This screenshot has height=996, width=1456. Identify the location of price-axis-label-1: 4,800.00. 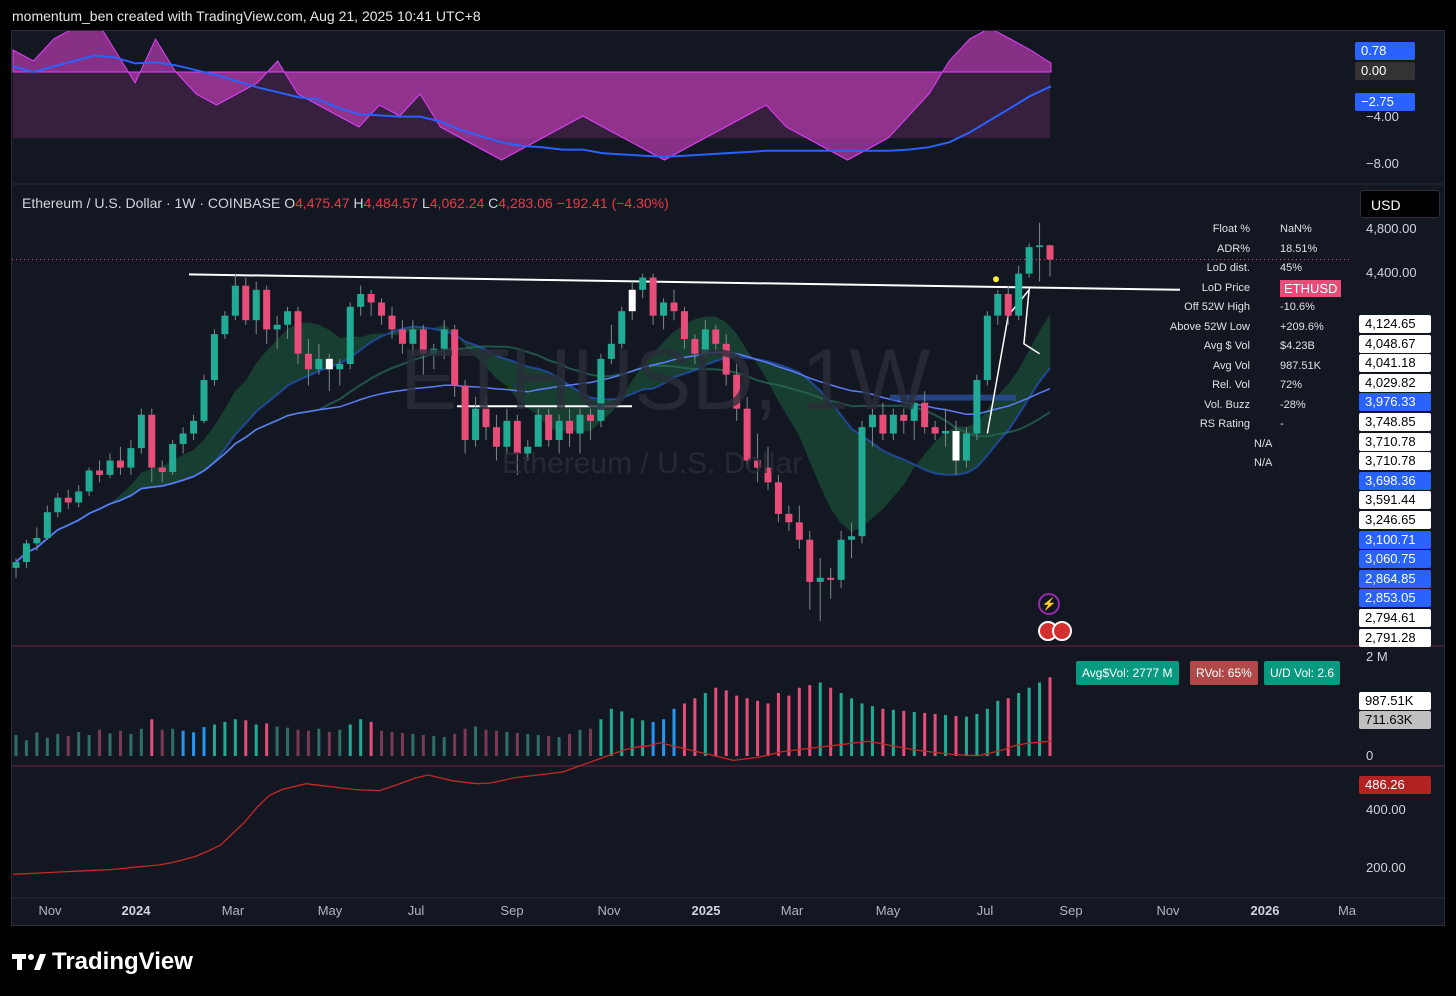
(1391, 228).